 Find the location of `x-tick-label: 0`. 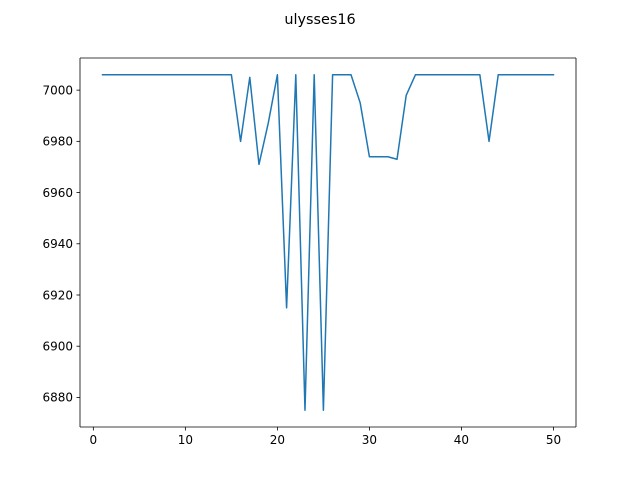

x-tick-label: 0 is located at coordinates (94, 440).